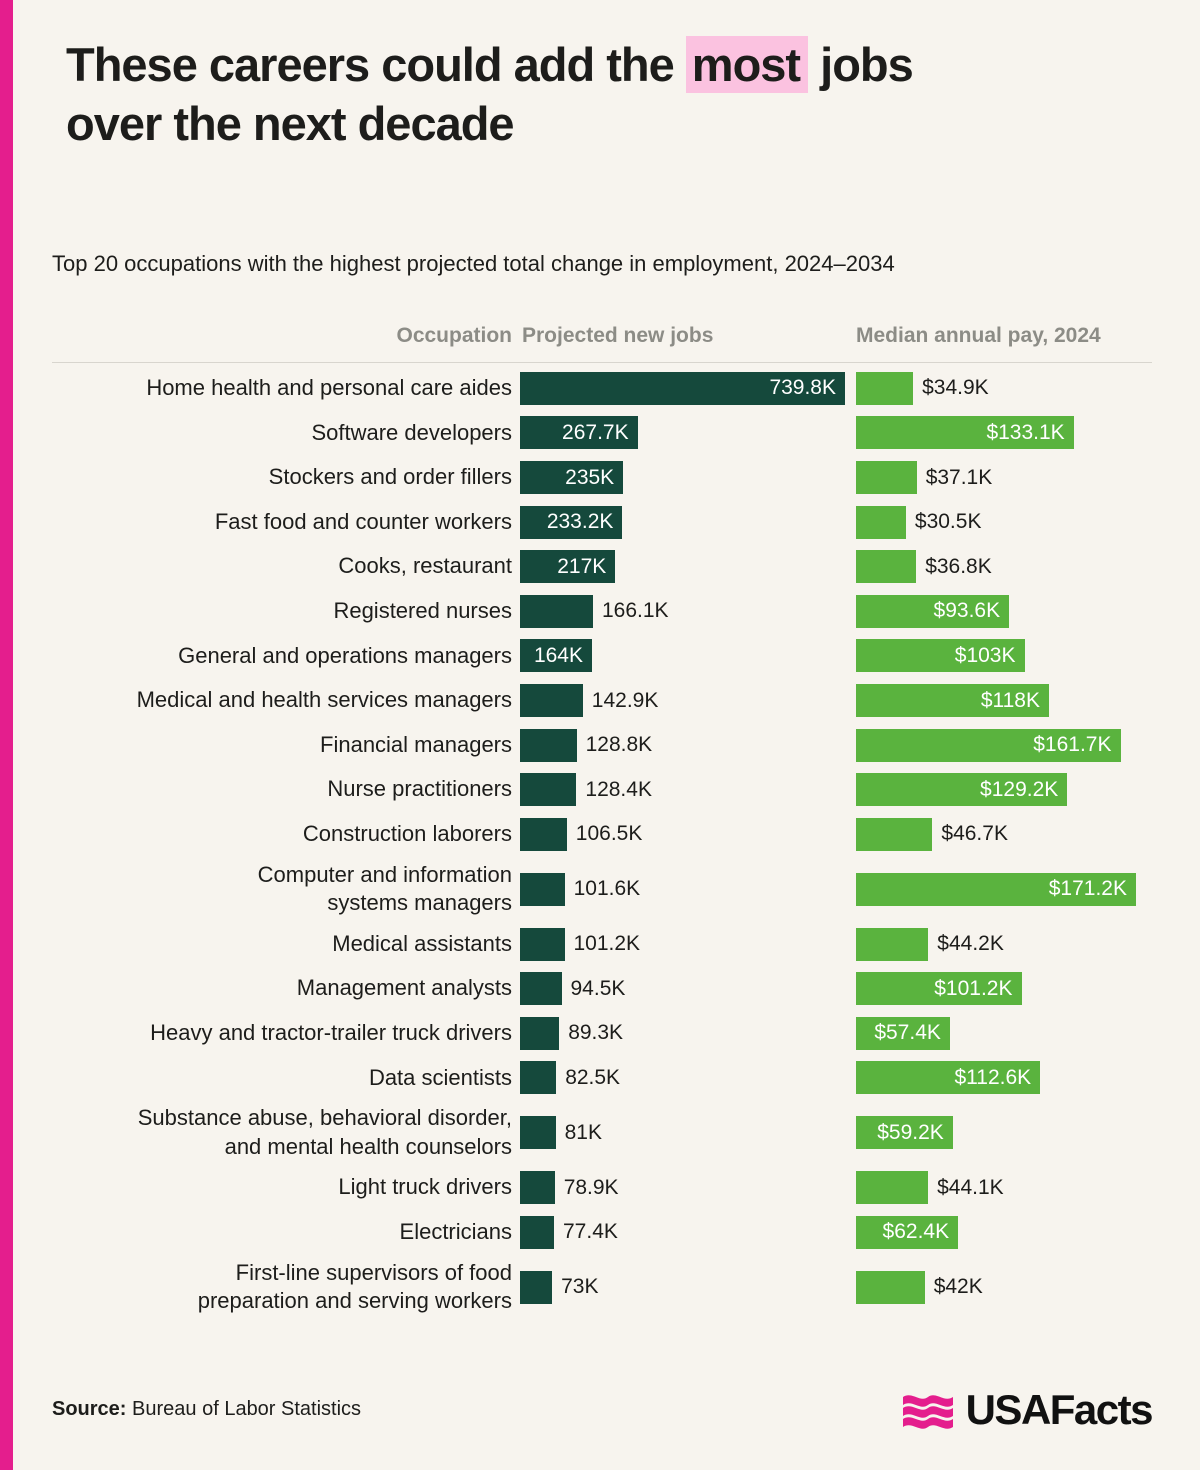 This screenshot has height=1470, width=1200. What do you see at coordinates (619, 745) in the screenshot?
I see `jobs-value-label: 128.8K` at bounding box center [619, 745].